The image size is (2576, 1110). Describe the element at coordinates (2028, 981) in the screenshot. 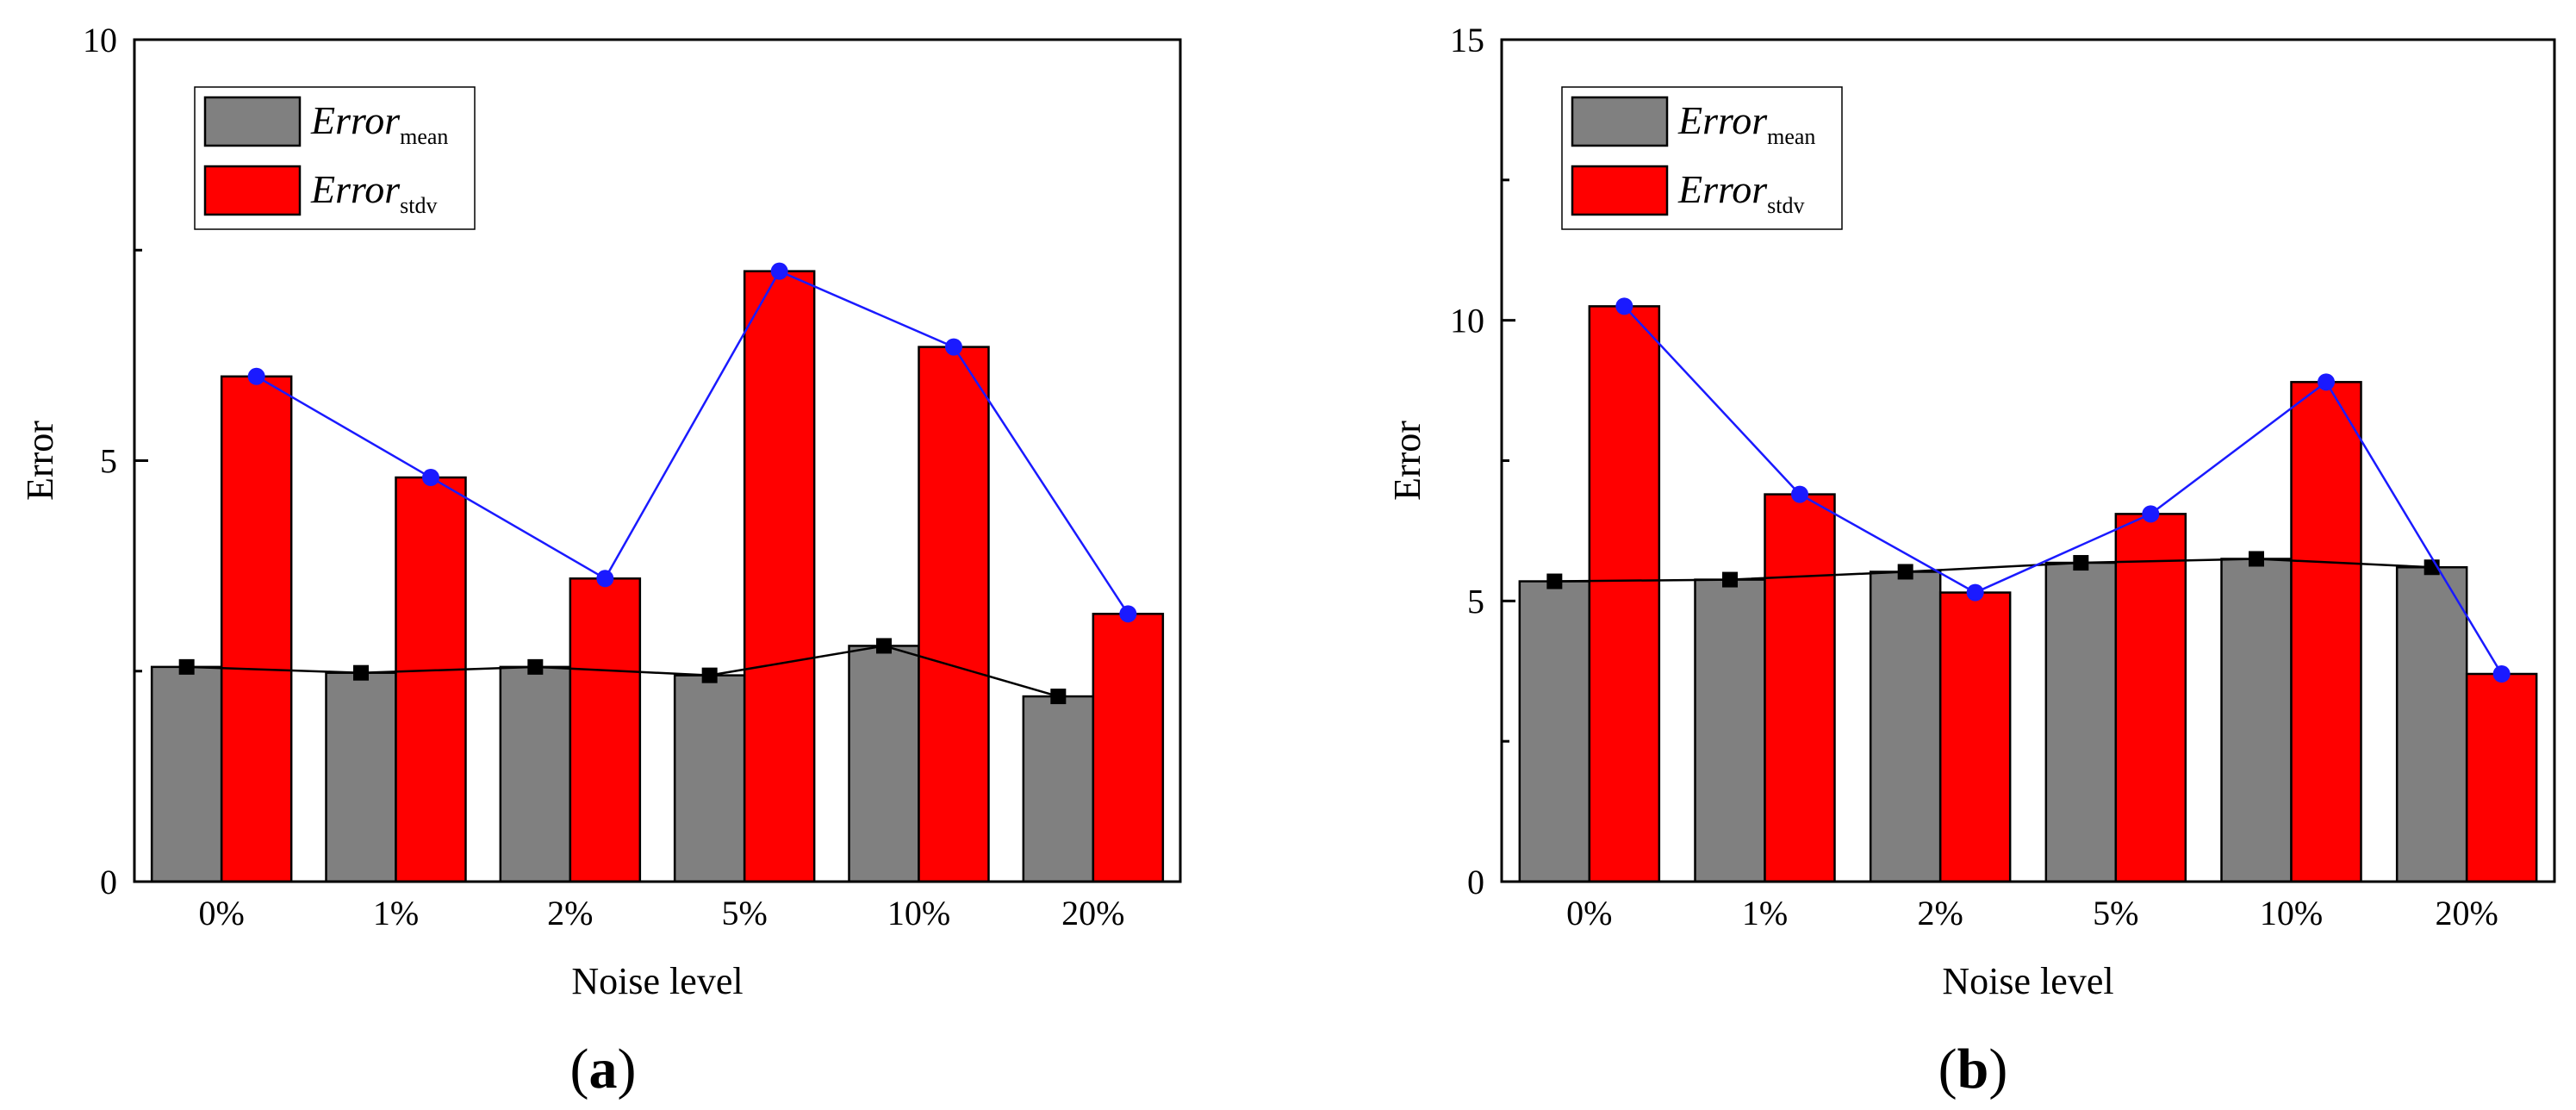

I see `x-axis-label-b: Noise level` at that location.